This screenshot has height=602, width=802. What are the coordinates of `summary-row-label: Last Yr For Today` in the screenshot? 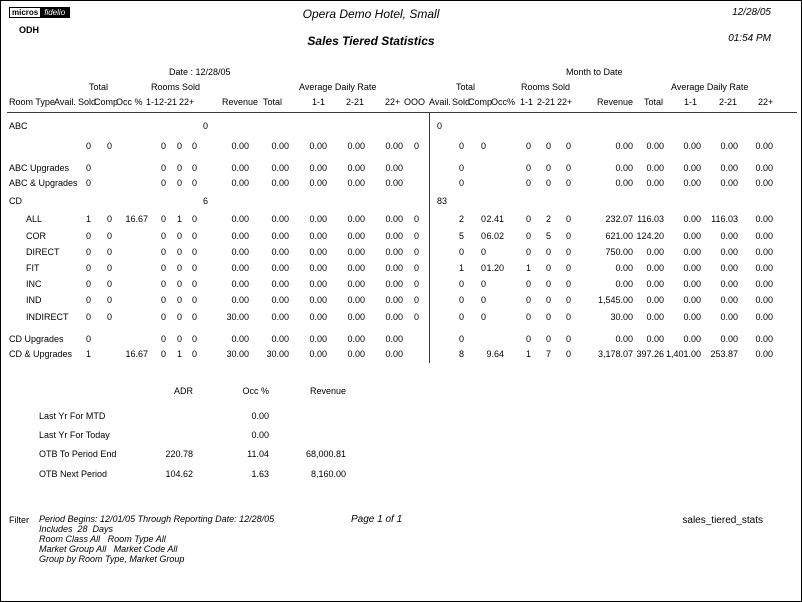 It's located at (74, 435).